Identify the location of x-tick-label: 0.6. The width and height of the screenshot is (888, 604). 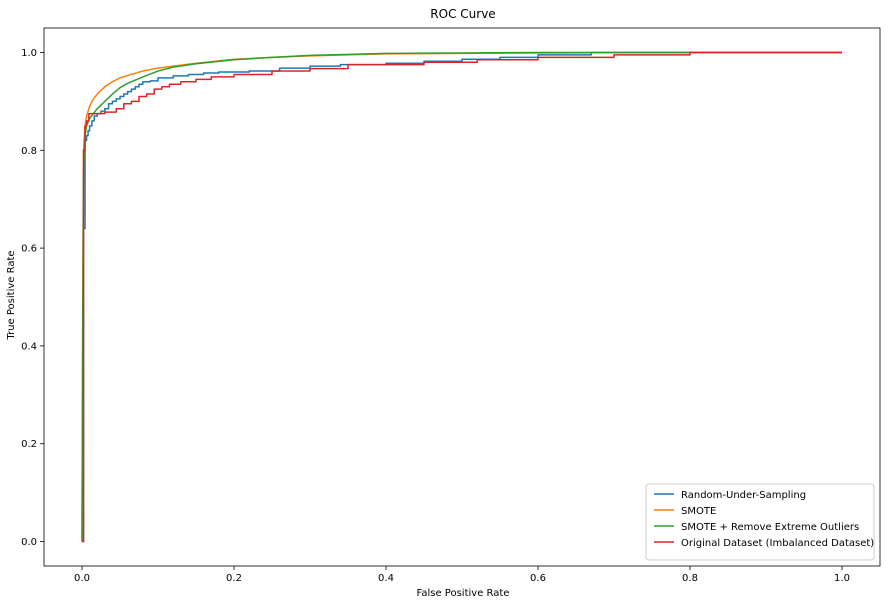
(538, 578).